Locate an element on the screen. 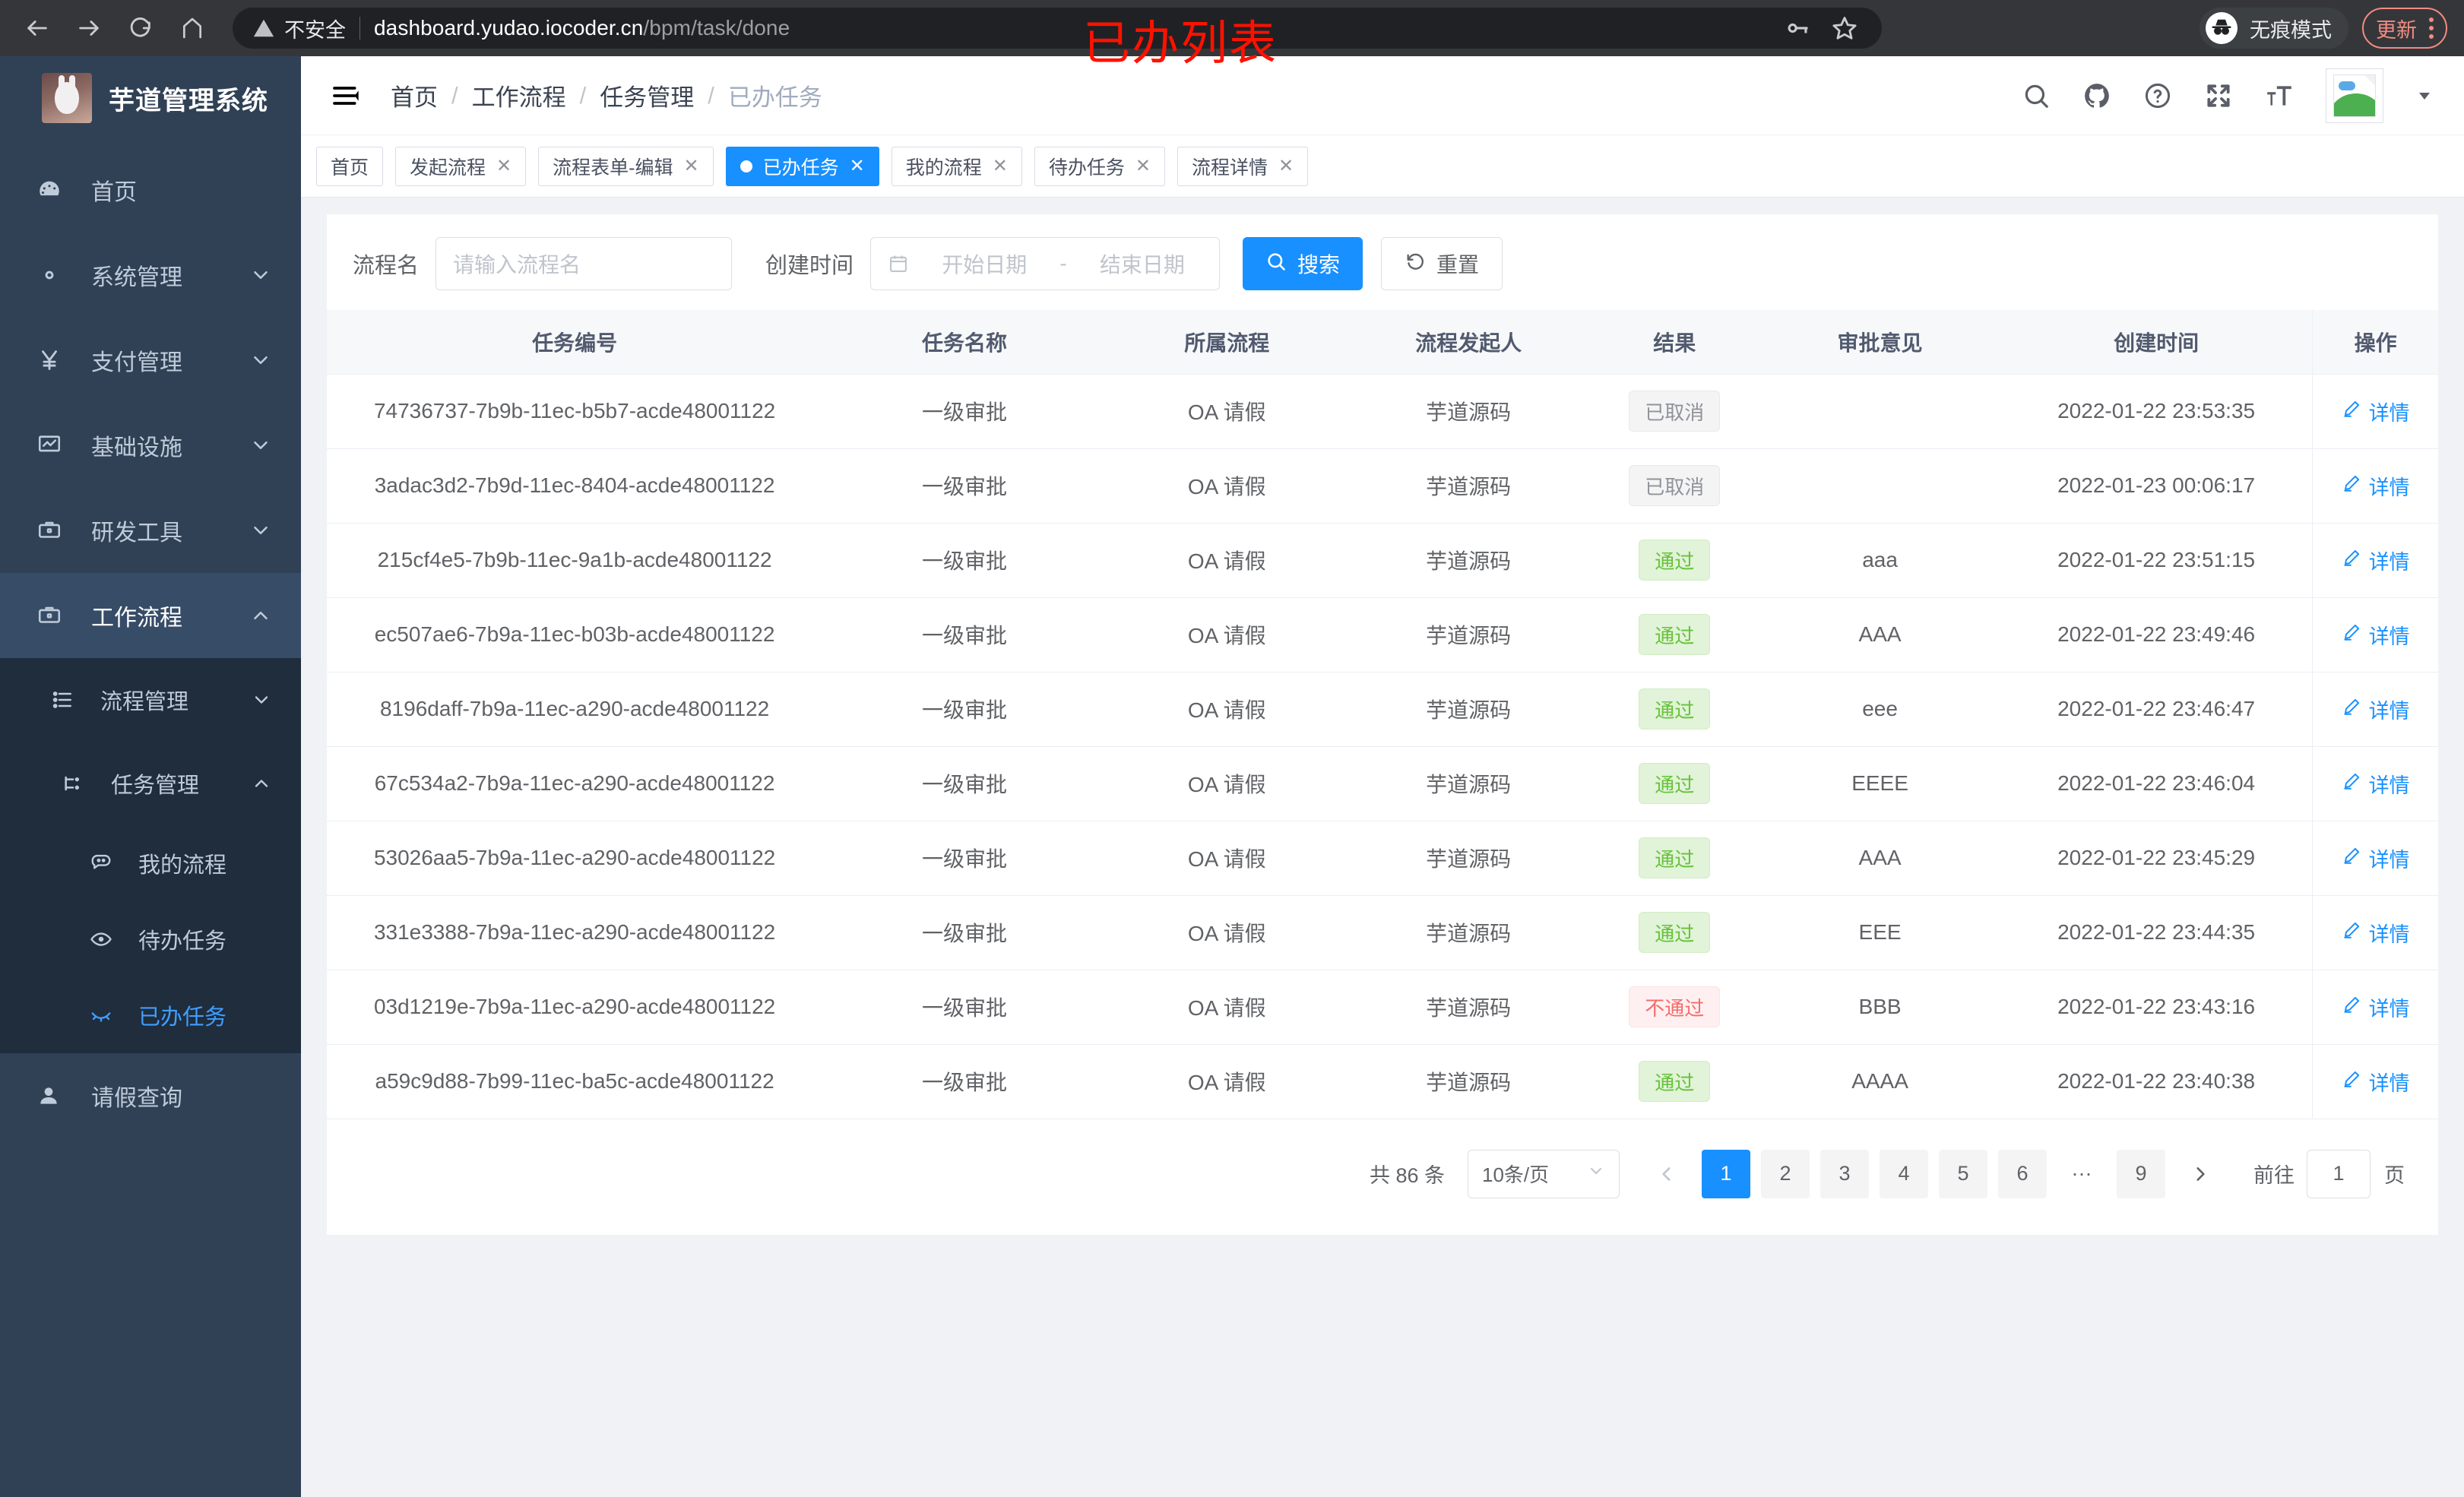  tab-todo-tasks: 待办任务 ✕ is located at coordinates (1099, 166).